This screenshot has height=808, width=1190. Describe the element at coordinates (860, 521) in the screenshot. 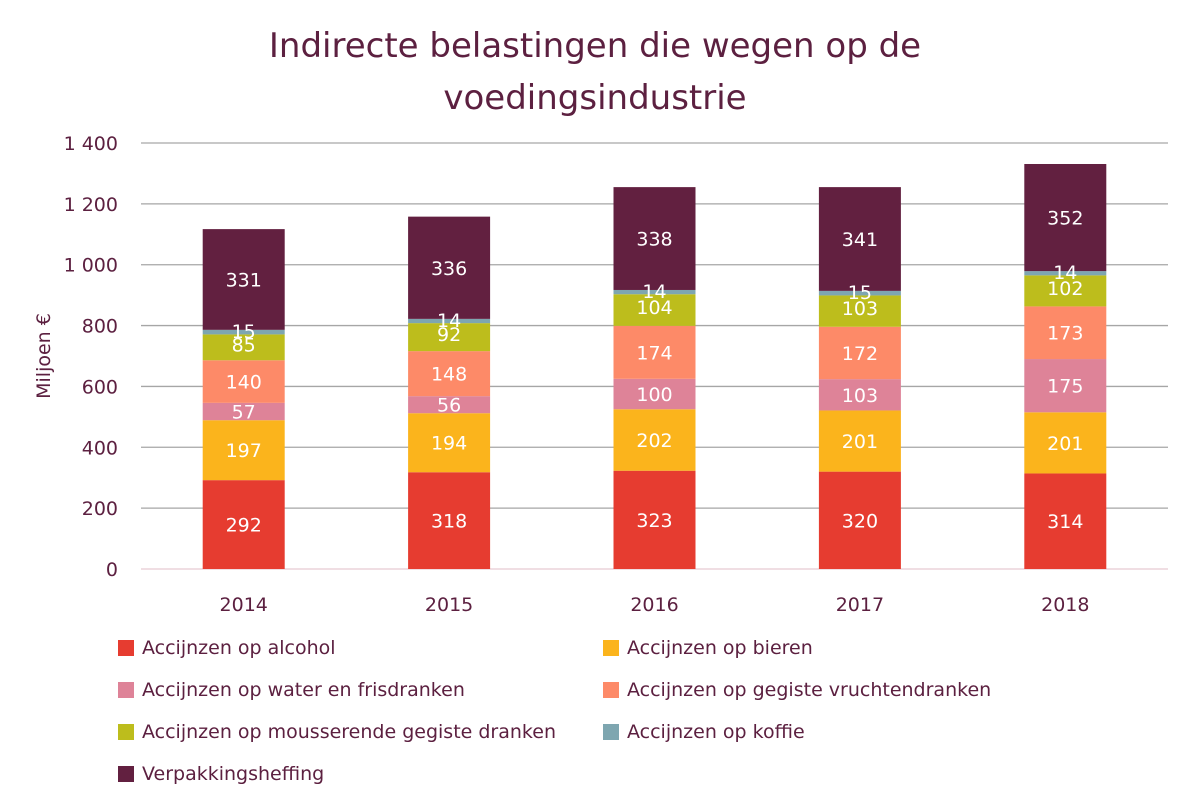

I see `data-label: 320` at that location.